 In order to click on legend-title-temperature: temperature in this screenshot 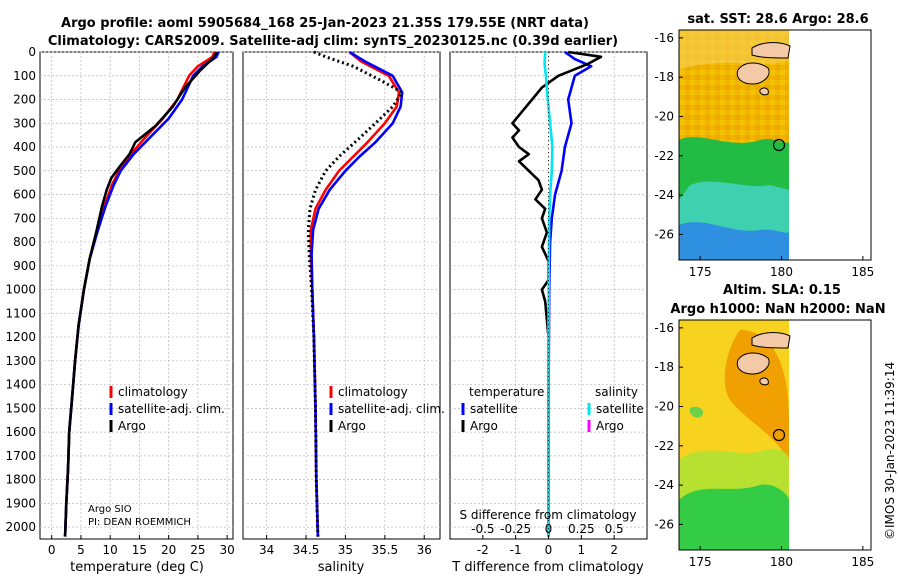, I will do `click(506, 392)`.